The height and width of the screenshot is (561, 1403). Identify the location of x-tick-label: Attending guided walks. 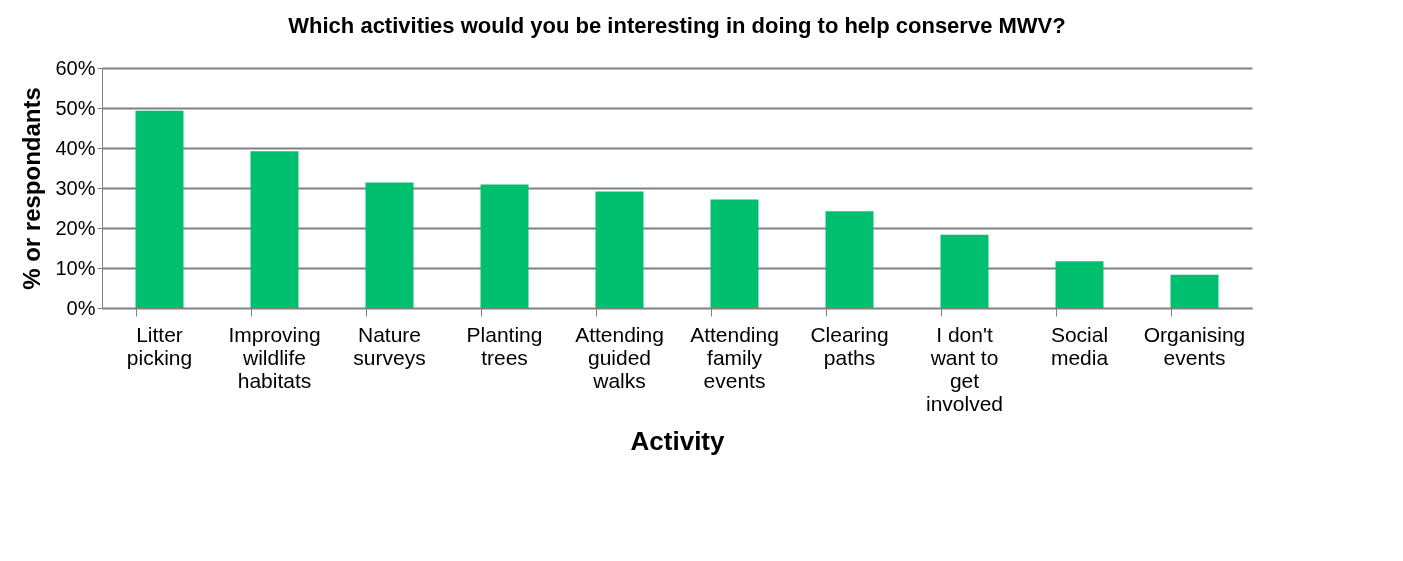
(619, 357).